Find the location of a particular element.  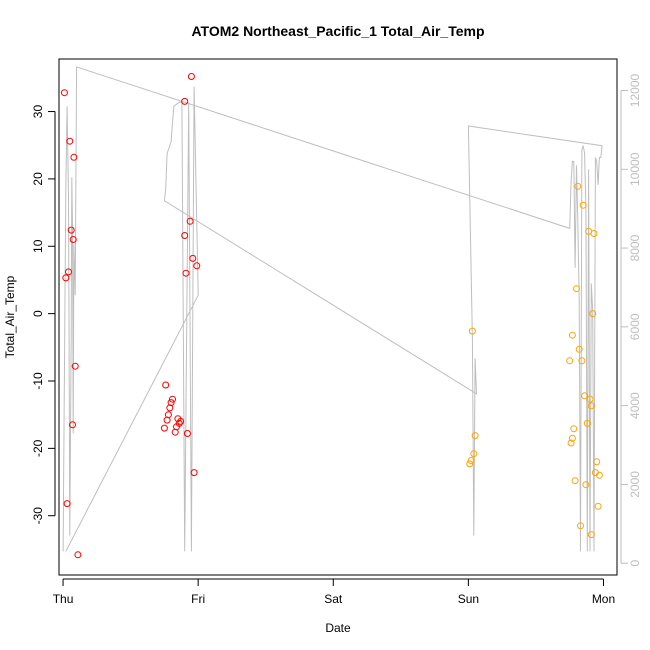

y-tick-label: -10 is located at coordinates (38, 381).